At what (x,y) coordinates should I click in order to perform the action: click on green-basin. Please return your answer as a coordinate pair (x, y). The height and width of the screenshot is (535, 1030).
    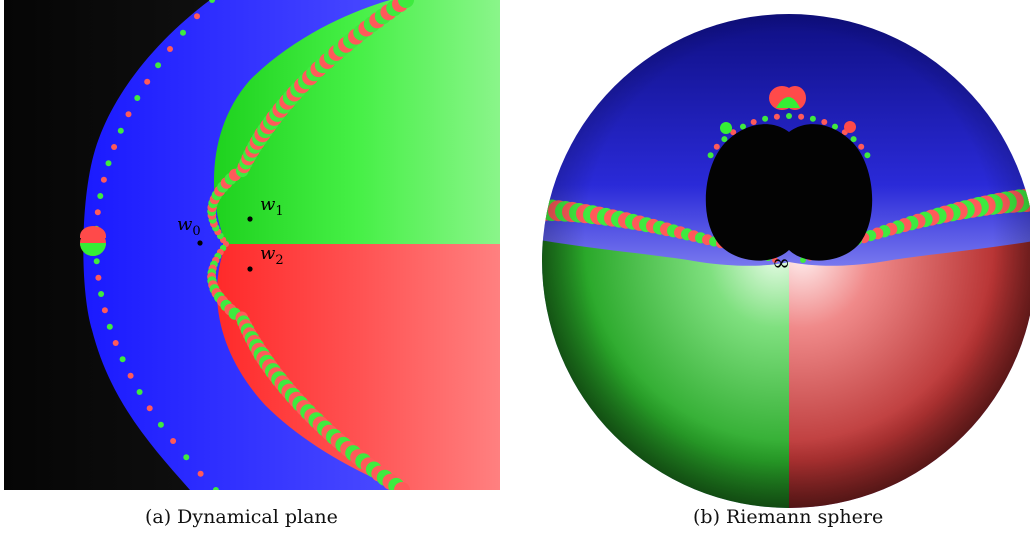
    Looking at the image, I should click on (356, 122).